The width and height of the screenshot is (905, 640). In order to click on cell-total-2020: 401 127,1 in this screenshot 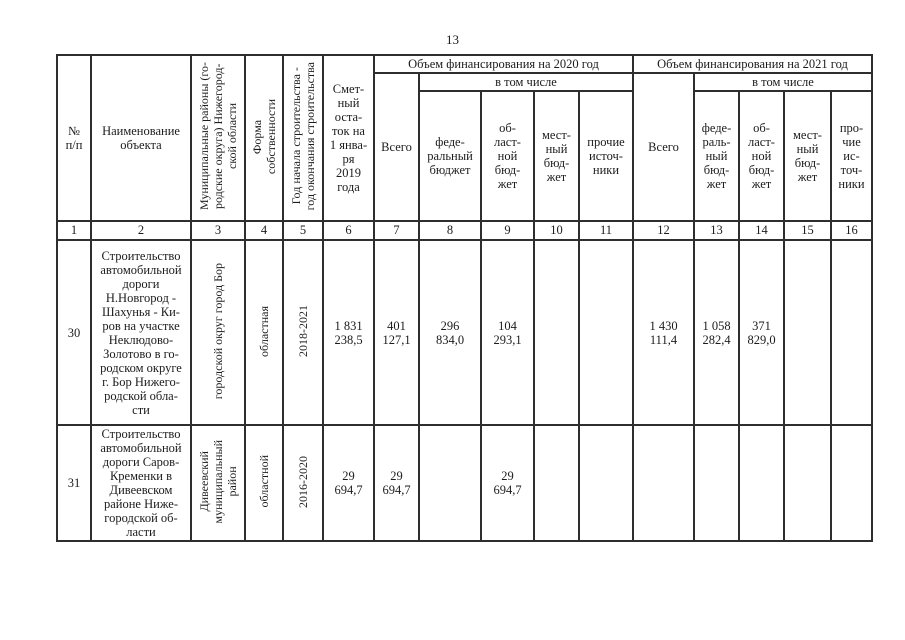, I will do `click(396, 332)`.